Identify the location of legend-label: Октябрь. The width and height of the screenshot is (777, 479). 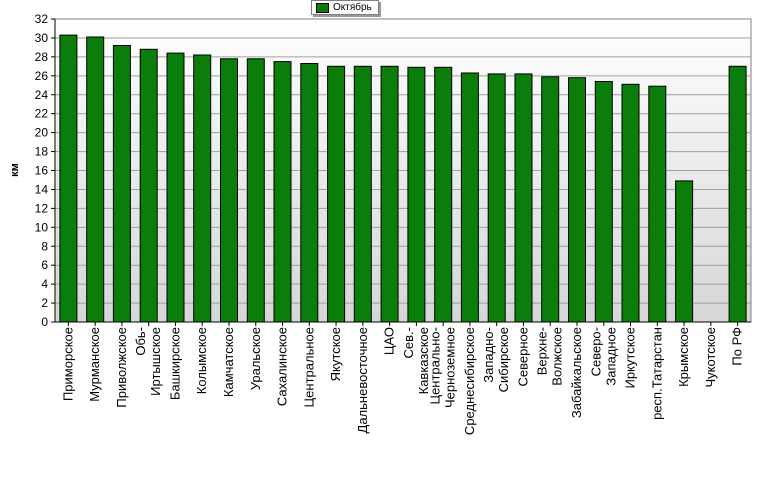
(352, 7).